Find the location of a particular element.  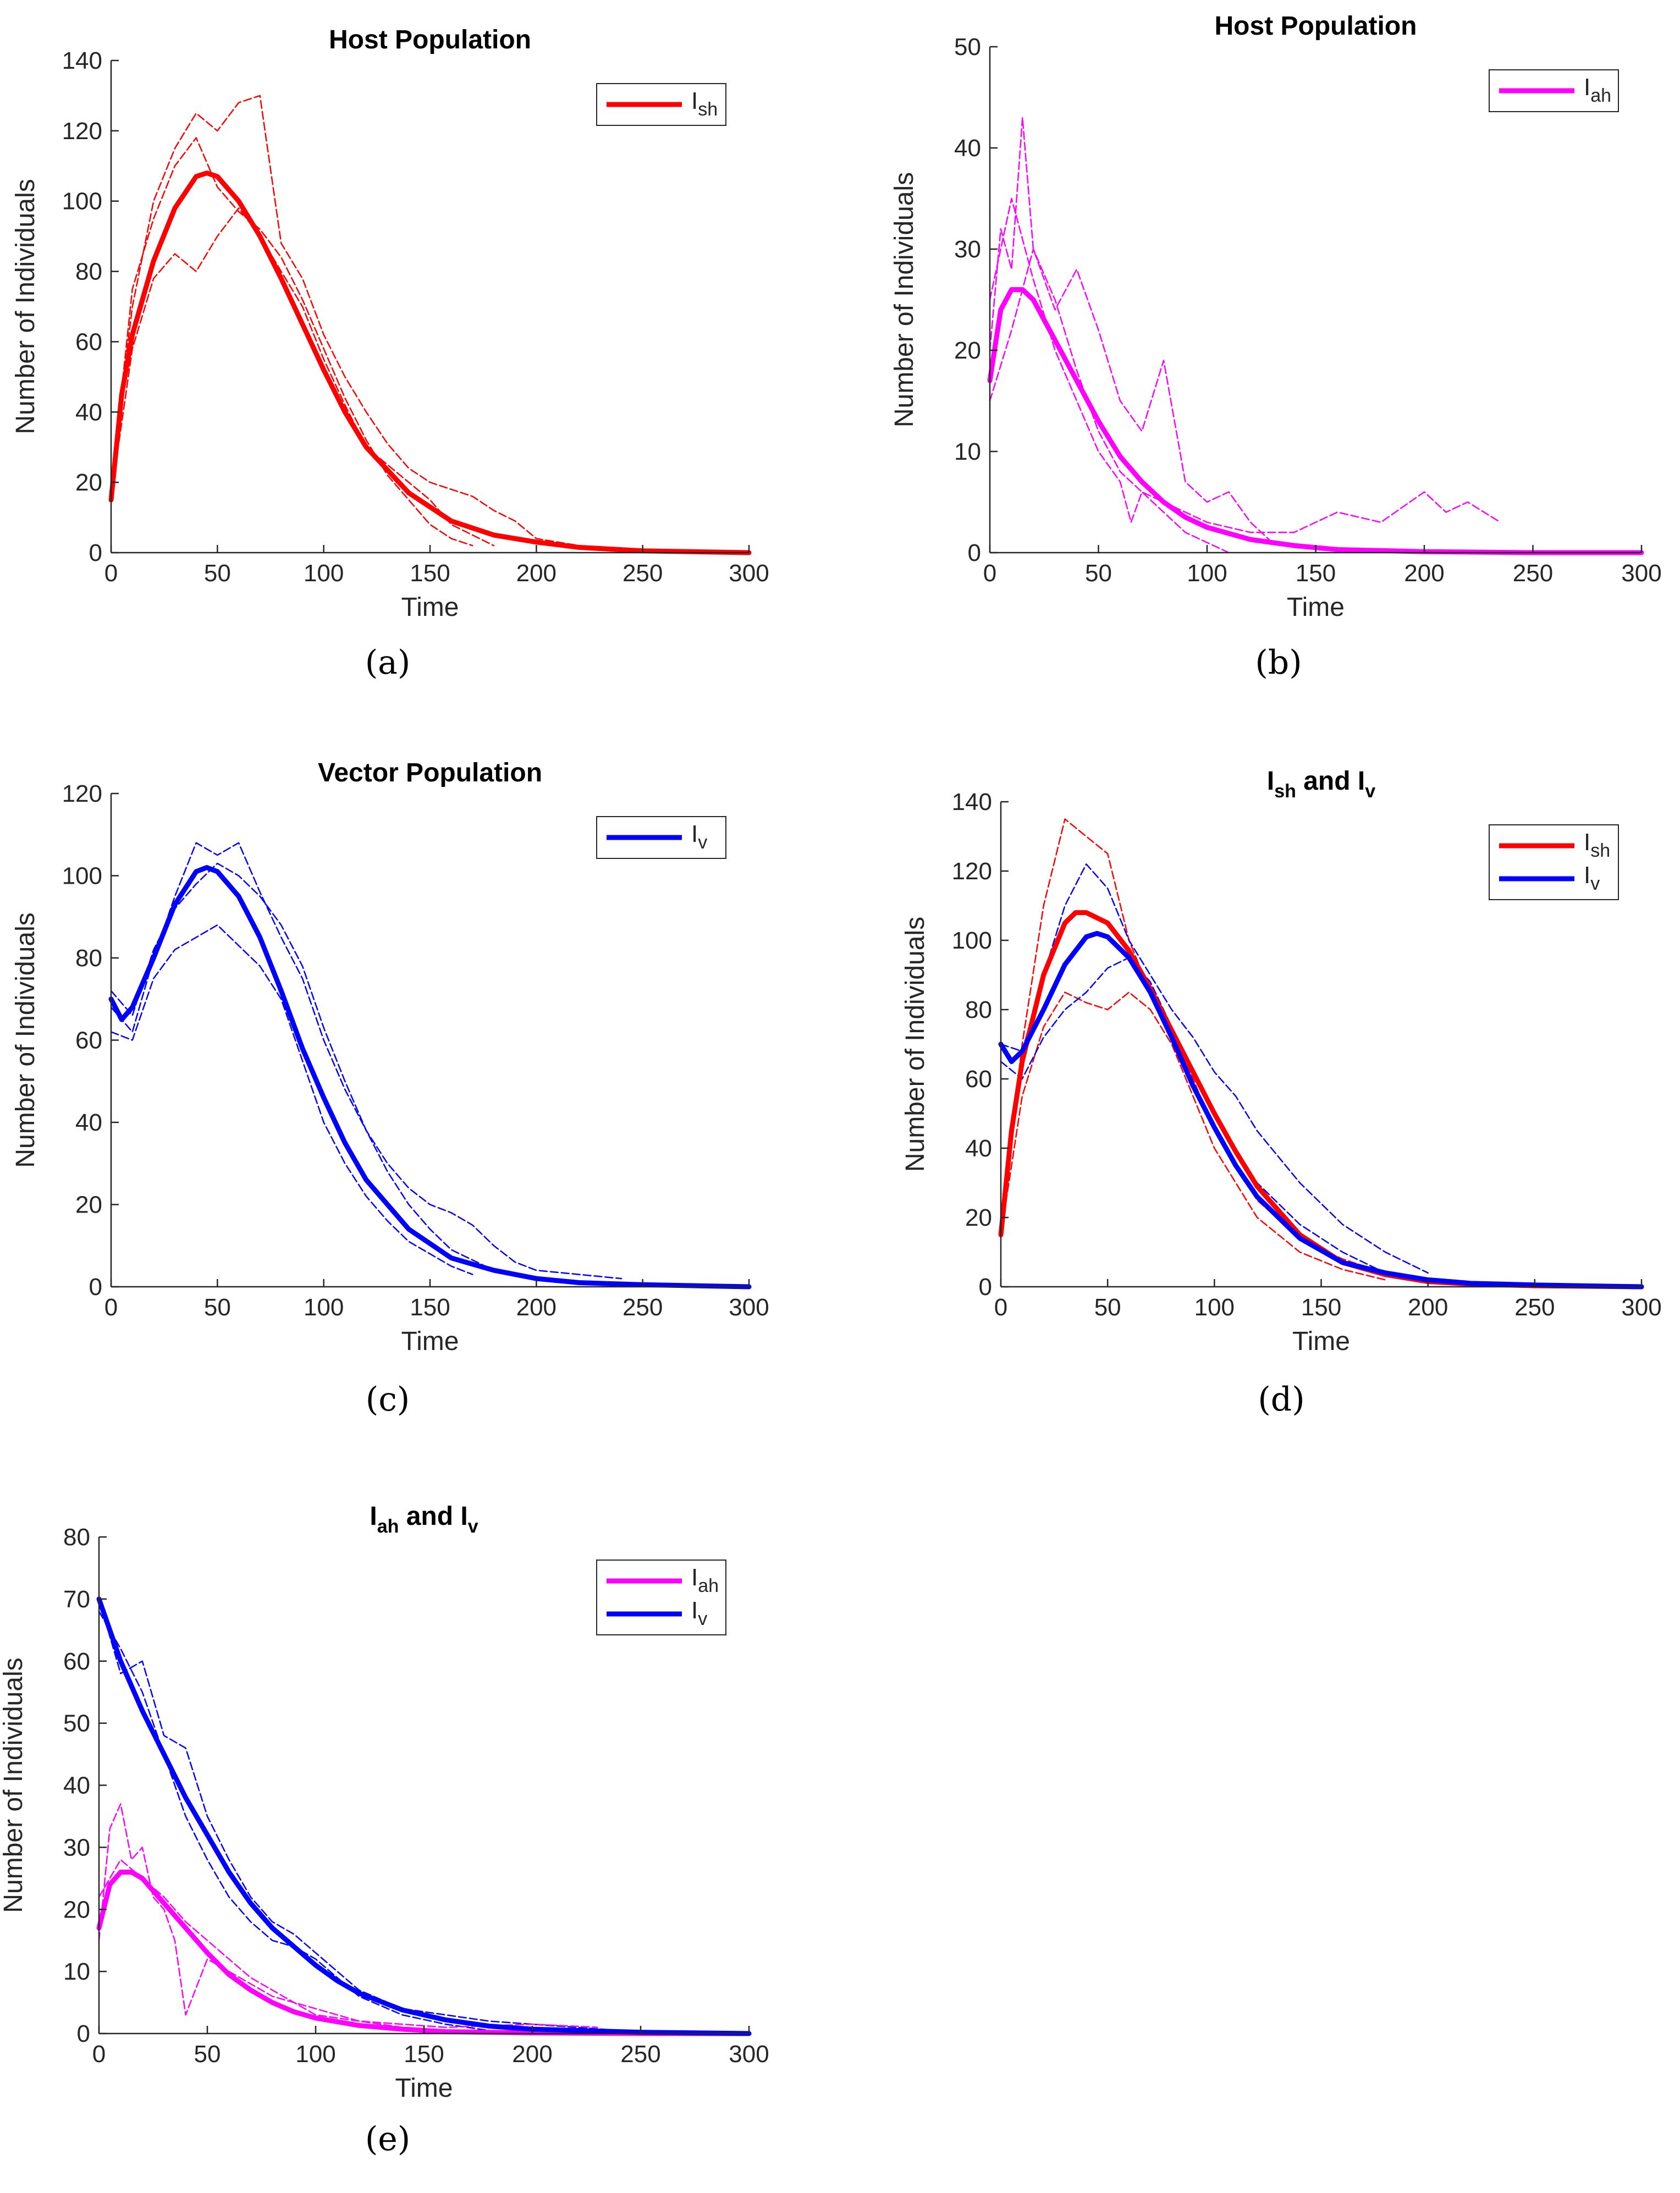

panel-label: (a) is located at coordinates (388, 662).